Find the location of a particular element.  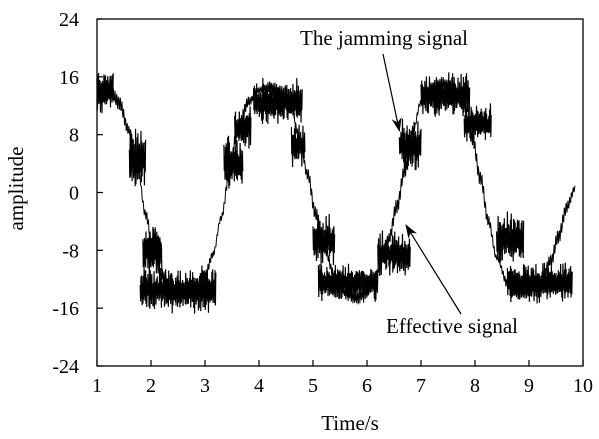

x-tick-label: 6 is located at coordinates (367, 386).